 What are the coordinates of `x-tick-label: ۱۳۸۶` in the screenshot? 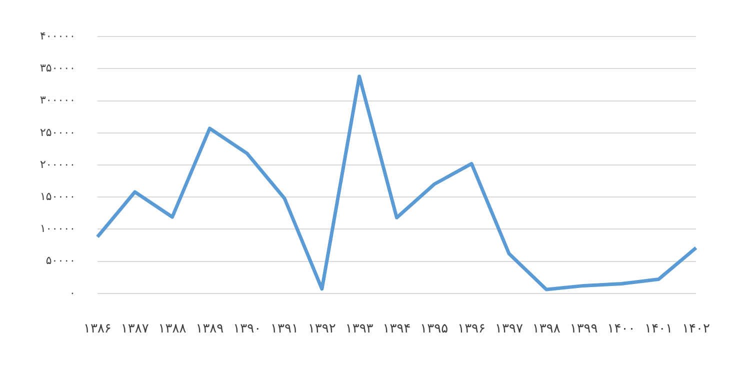 It's located at (97, 329).